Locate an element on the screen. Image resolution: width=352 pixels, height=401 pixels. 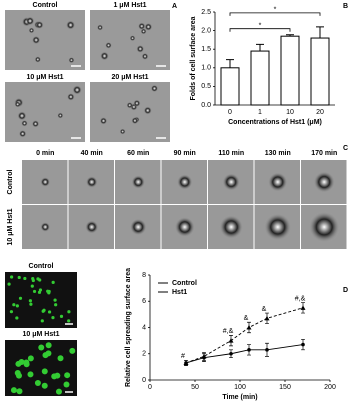
x-tick-label: 100 is located at coordinates (240, 387).